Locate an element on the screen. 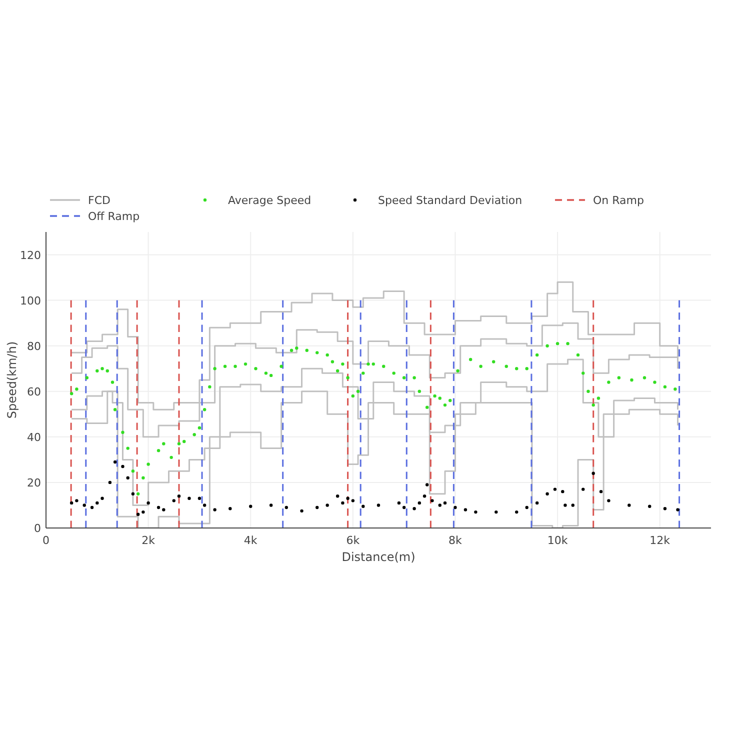  x-tick-label: 12k is located at coordinates (660, 540).